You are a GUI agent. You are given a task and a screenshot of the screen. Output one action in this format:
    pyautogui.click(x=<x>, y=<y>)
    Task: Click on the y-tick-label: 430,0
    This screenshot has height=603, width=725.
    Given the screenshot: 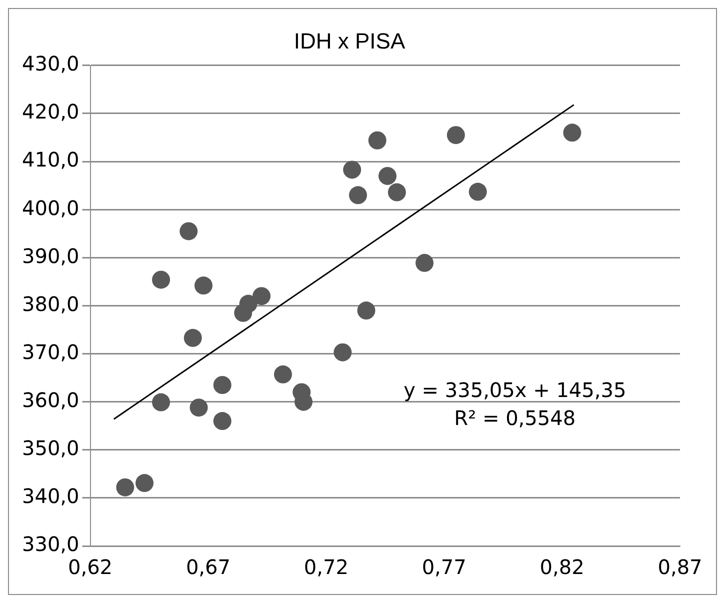 What is the action you would take?
    pyautogui.click(x=51, y=64)
    